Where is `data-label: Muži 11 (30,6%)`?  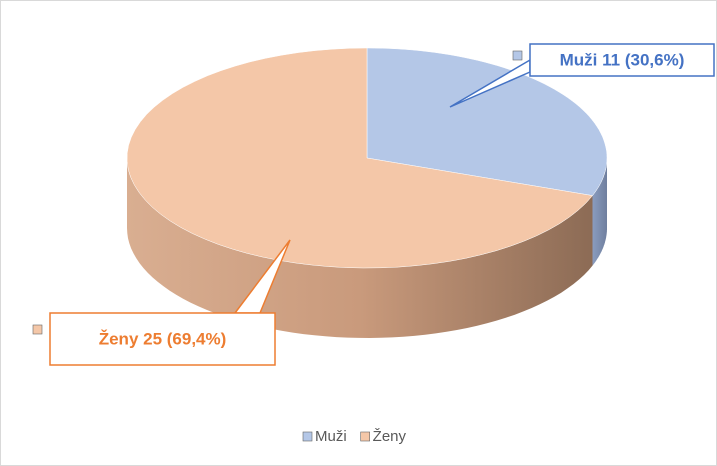 data-label: Muži 11 (30,6%) is located at coordinates (622, 59).